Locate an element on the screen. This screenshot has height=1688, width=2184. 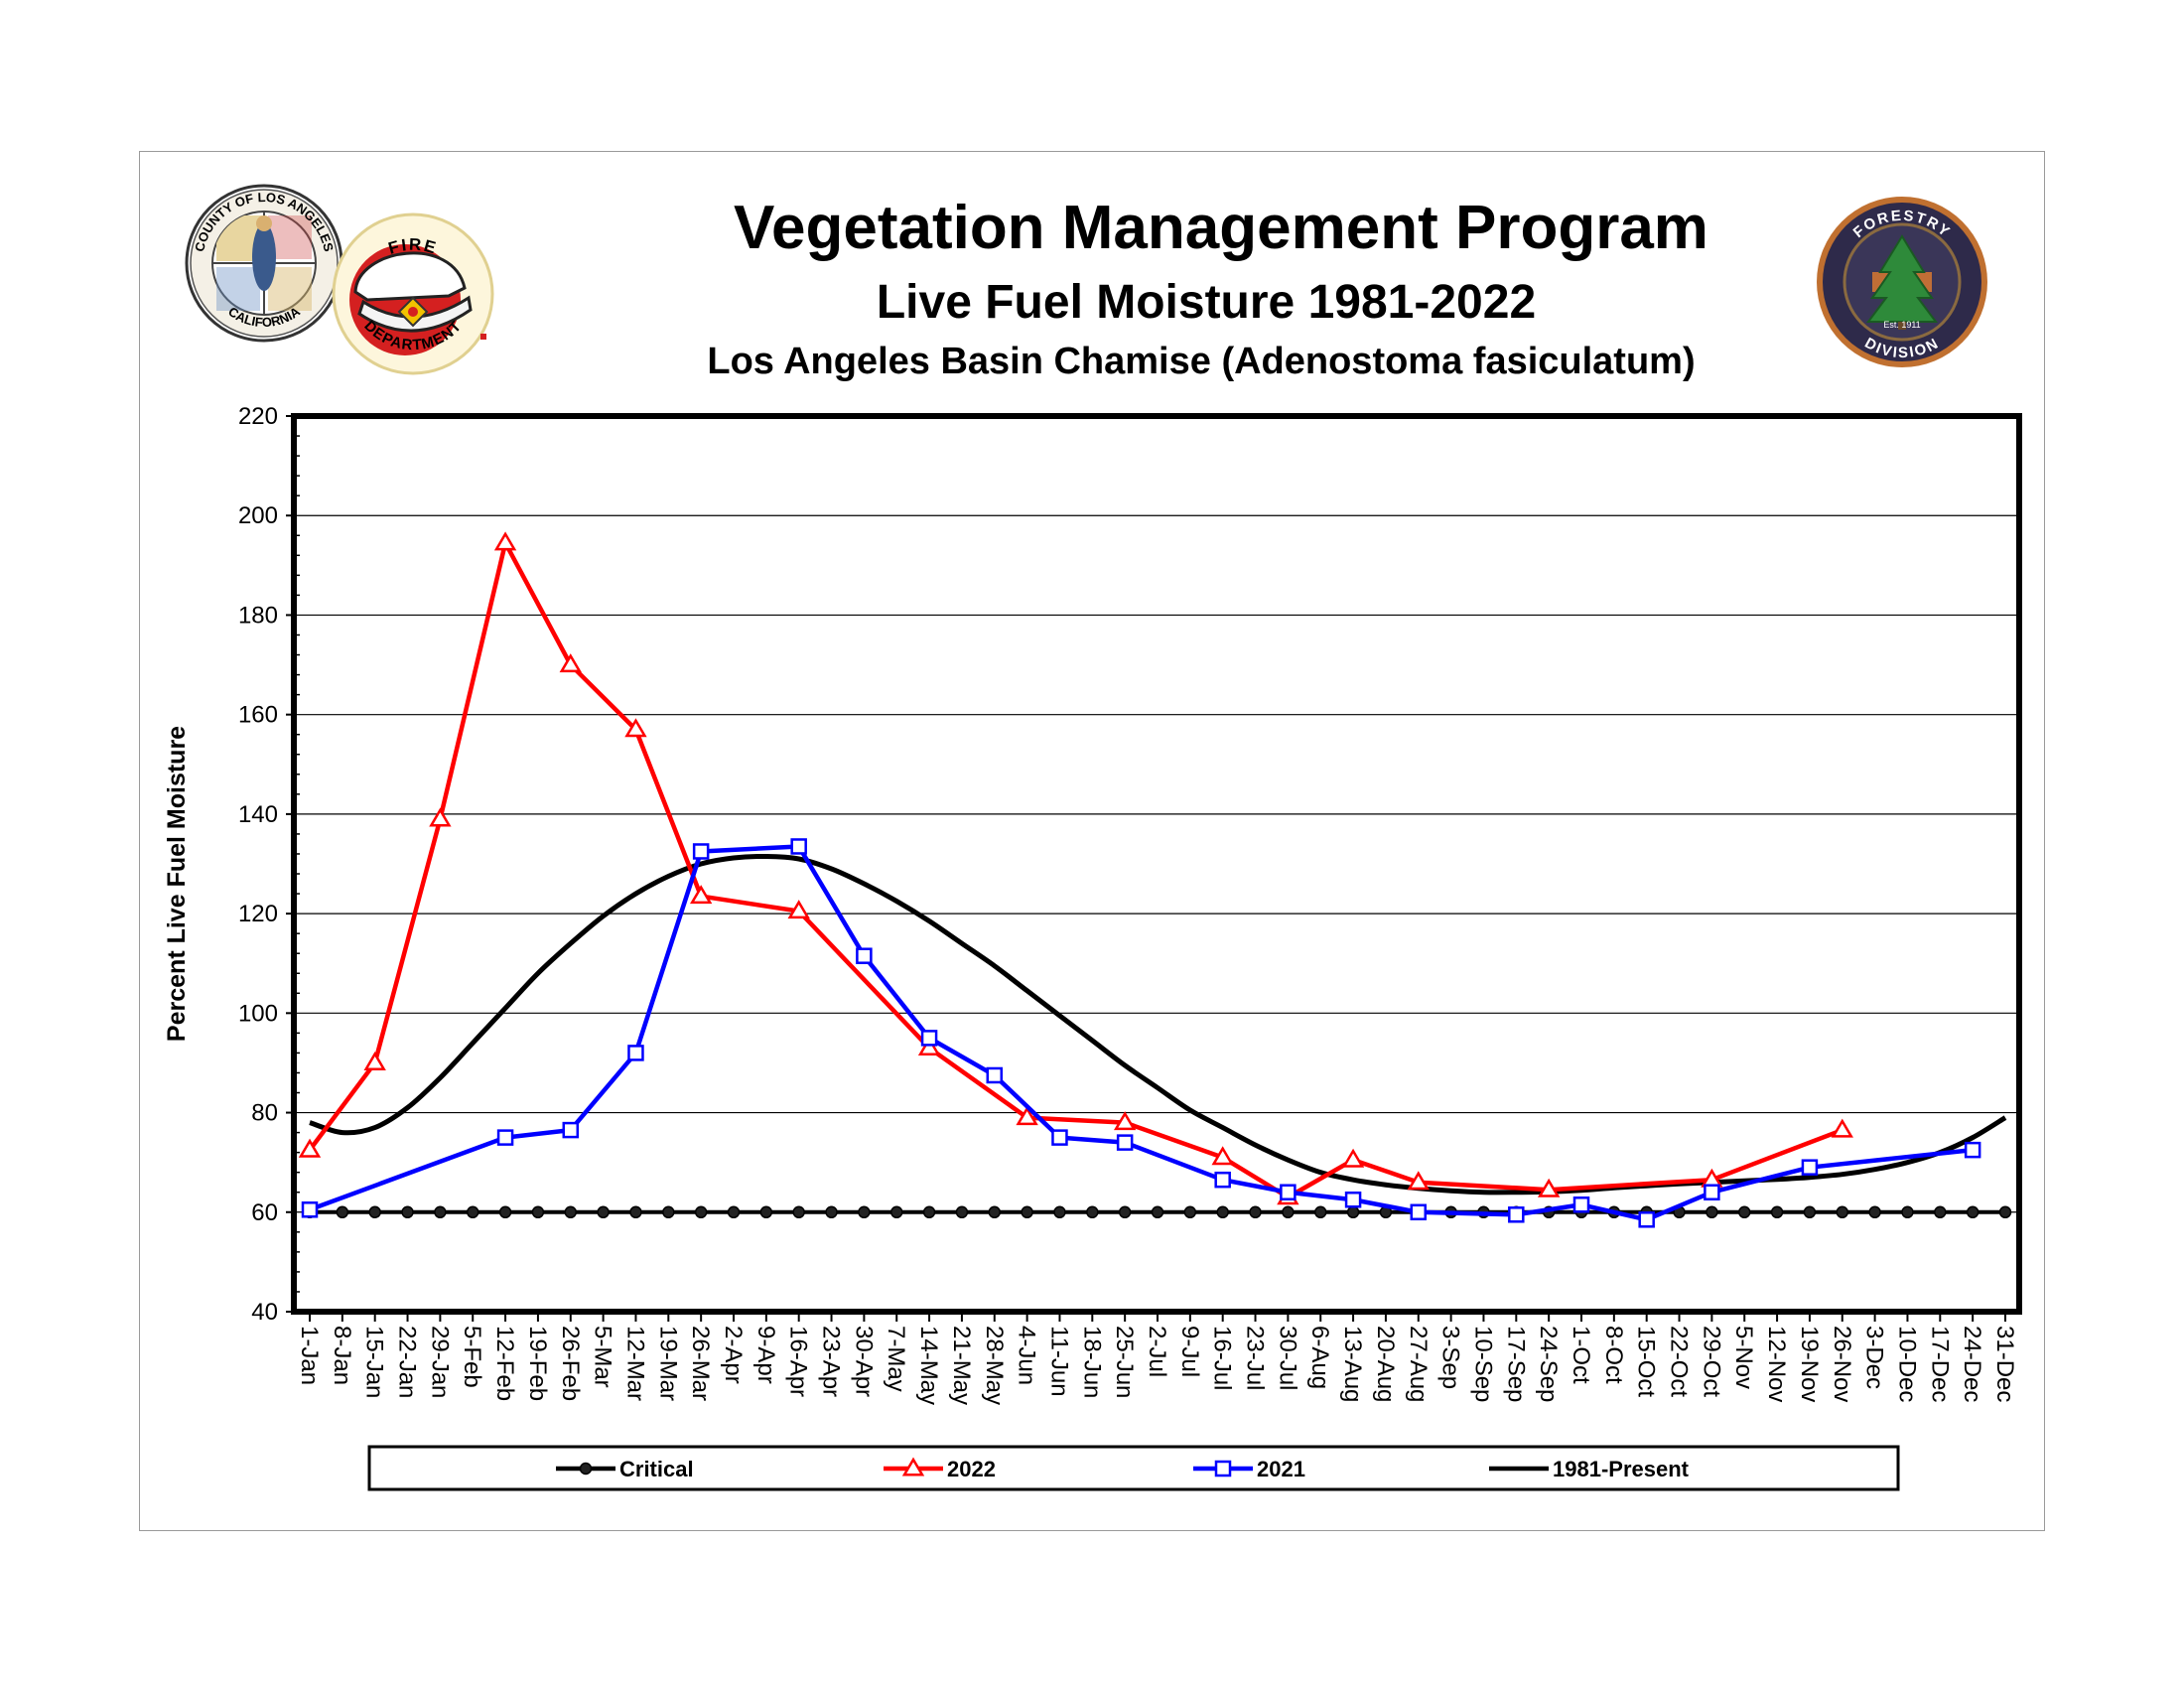
legend-swatch-marker is located at coordinates (1223, 1468).